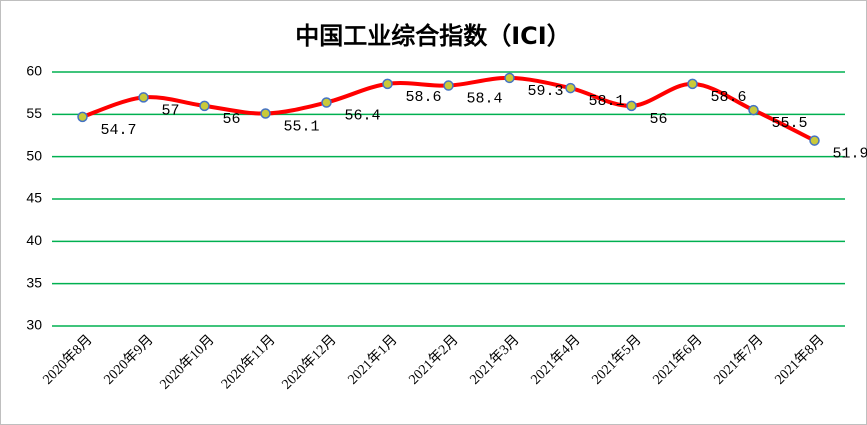  Describe the element at coordinates (171, 110) in the screenshot. I see `data-label: 57` at that location.